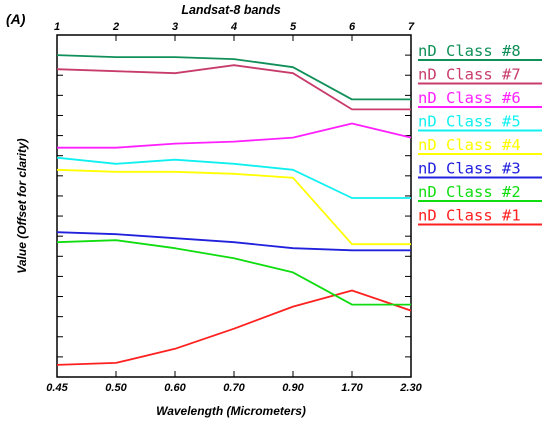 This screenshot has width=550, height=425. I want to click on top-tick-label: 3, so click(175, 27).